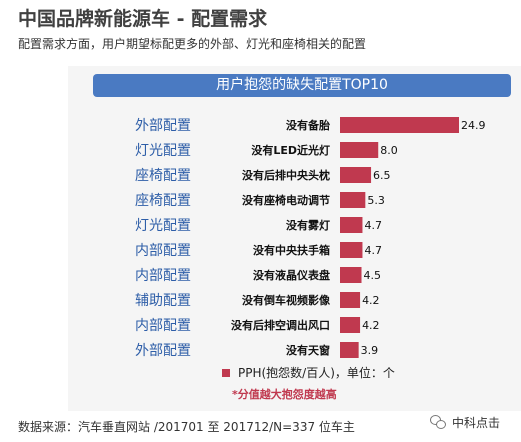 The image size is (521, 442). I want to click on item-label: 没有天窗, so click(308, 350).